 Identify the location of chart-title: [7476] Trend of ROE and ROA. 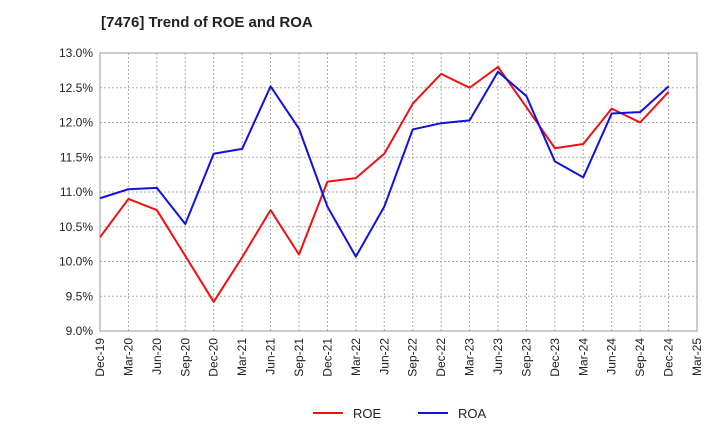
(207, 22).